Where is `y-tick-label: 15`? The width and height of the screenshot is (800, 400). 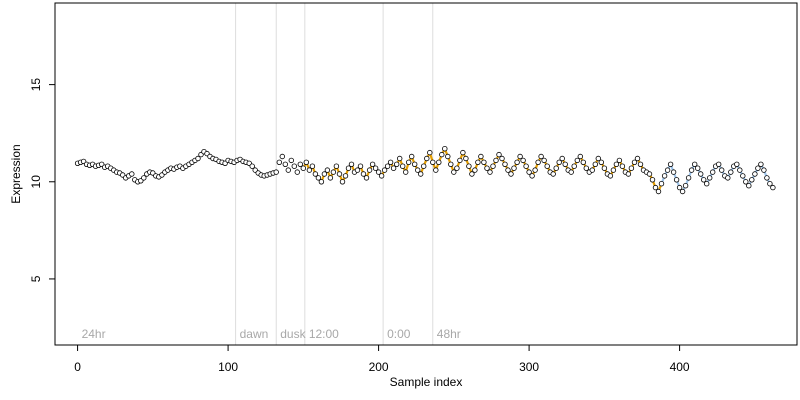
y-tick-label: 15 is located at coordinates (36, 85).